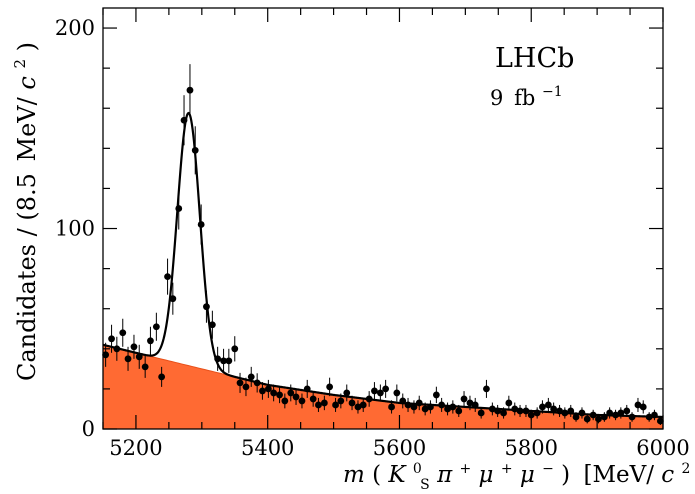  Describe the element at coordinates (618, 475) in the screenshot. I see `x-axis-label-unit: [MeV/` at that location.